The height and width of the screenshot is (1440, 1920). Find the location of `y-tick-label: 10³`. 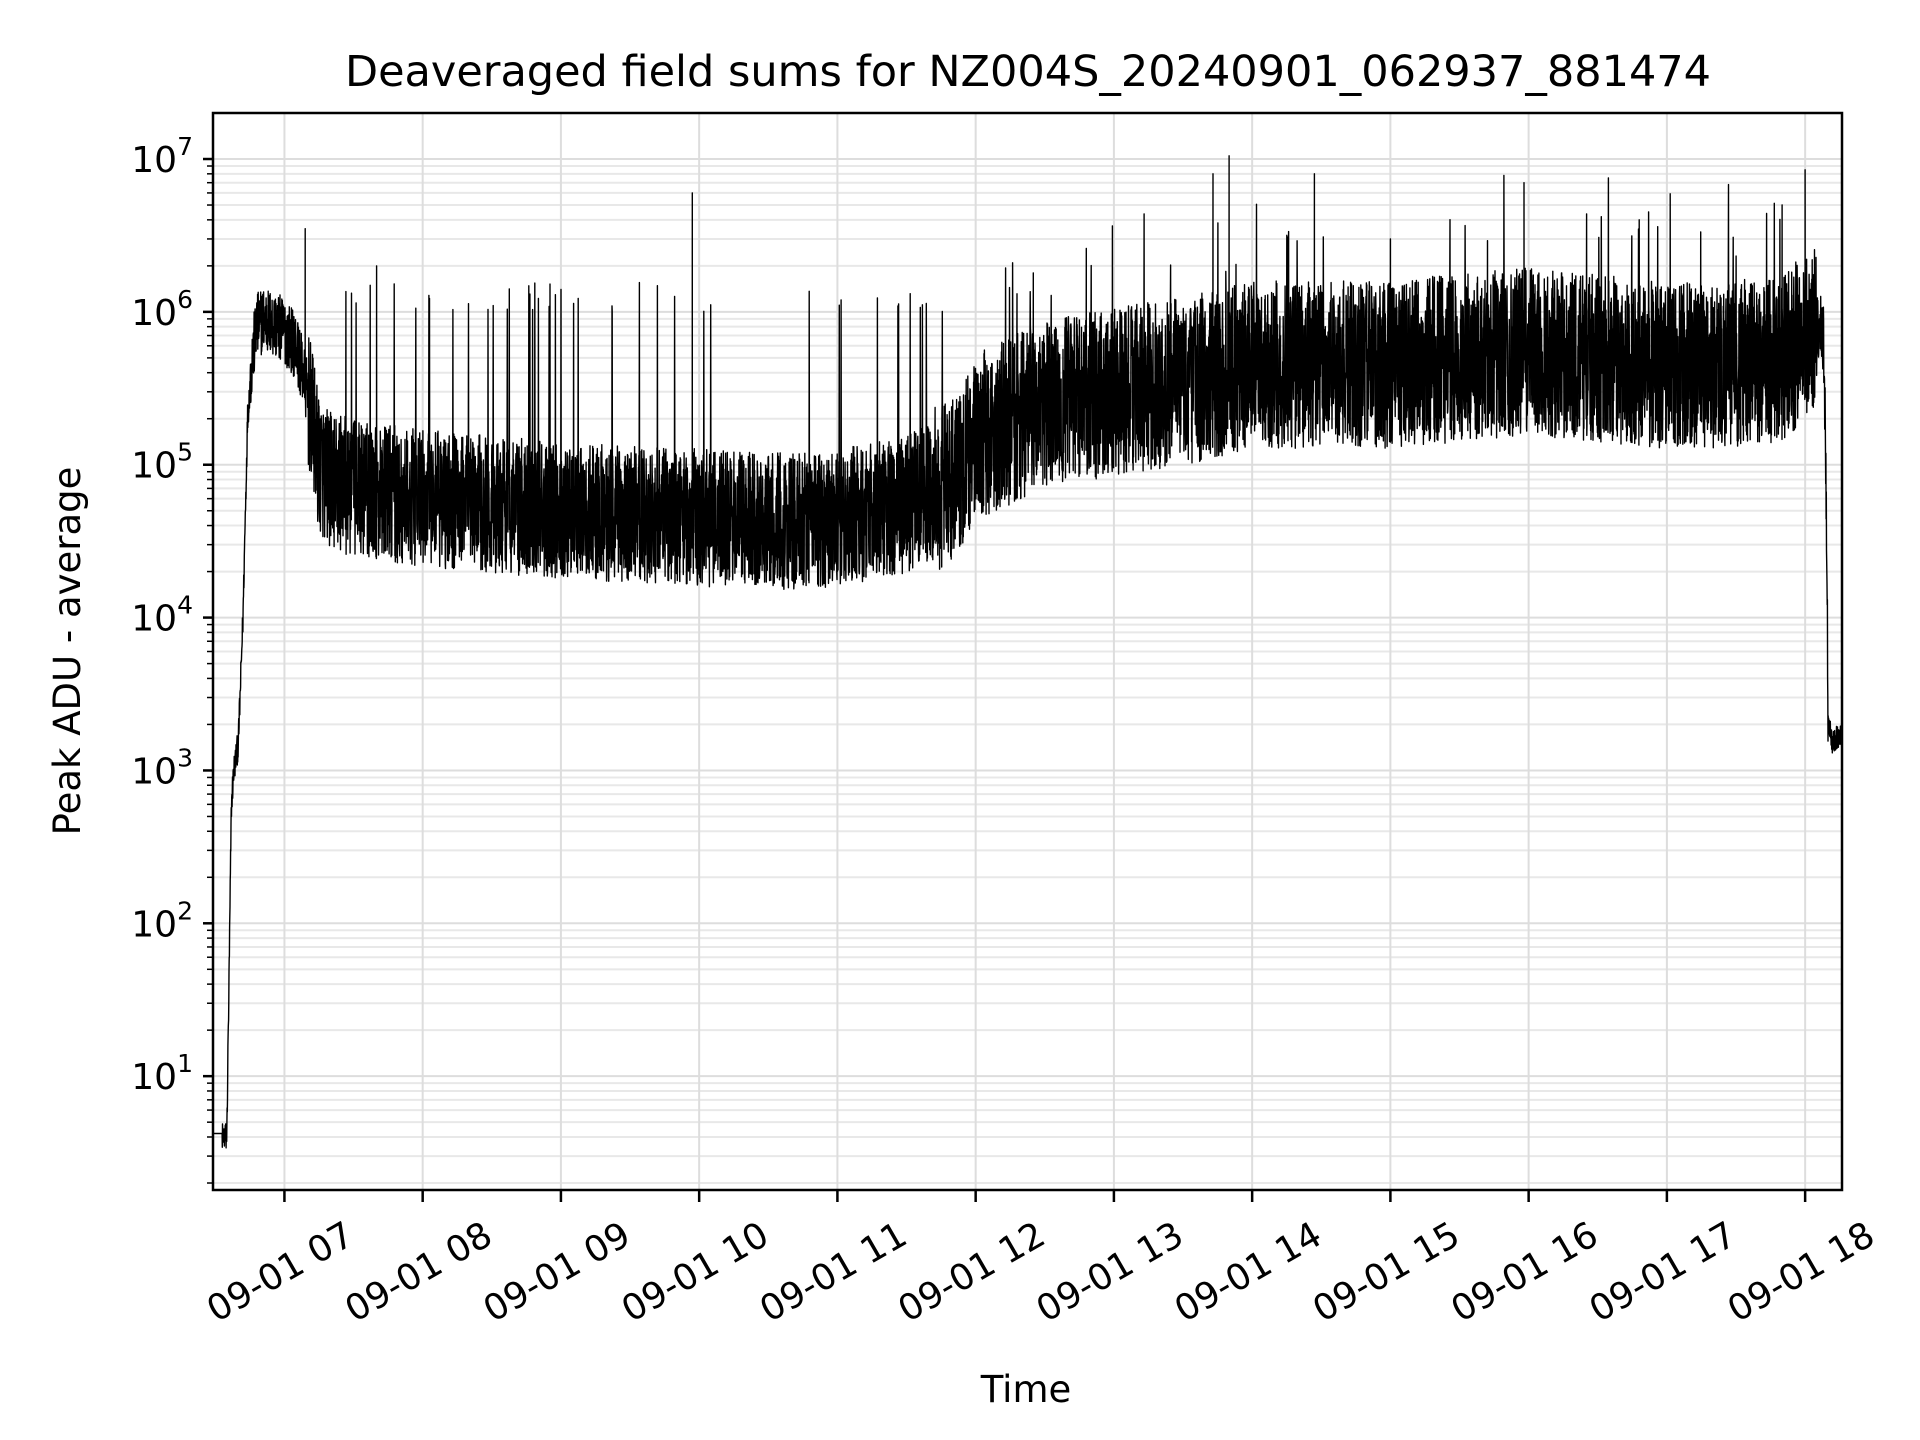

y-tick-label: 10³ is located at coordinates (162, 767).